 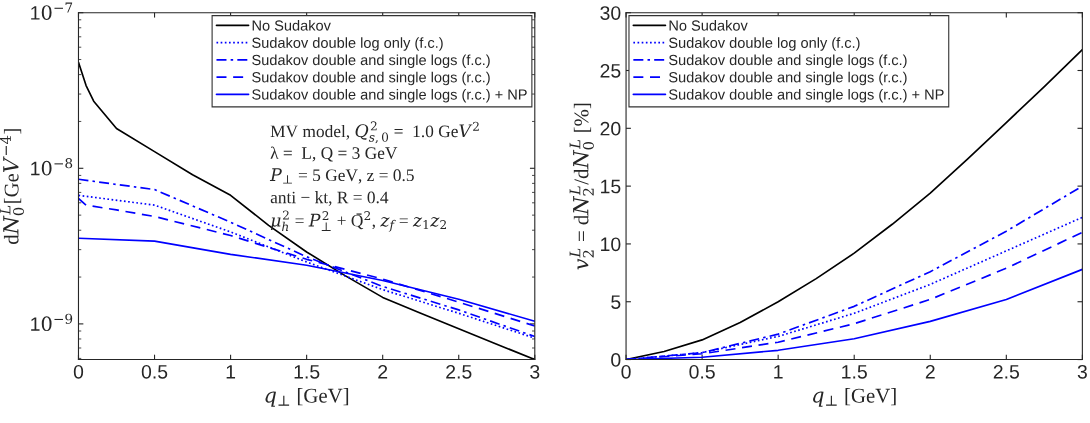 What do you see at coordinates (52, 322) in the screenshot?
I see `y-tick-label: 10$^{−9}$` at bounding box center [52, 322].